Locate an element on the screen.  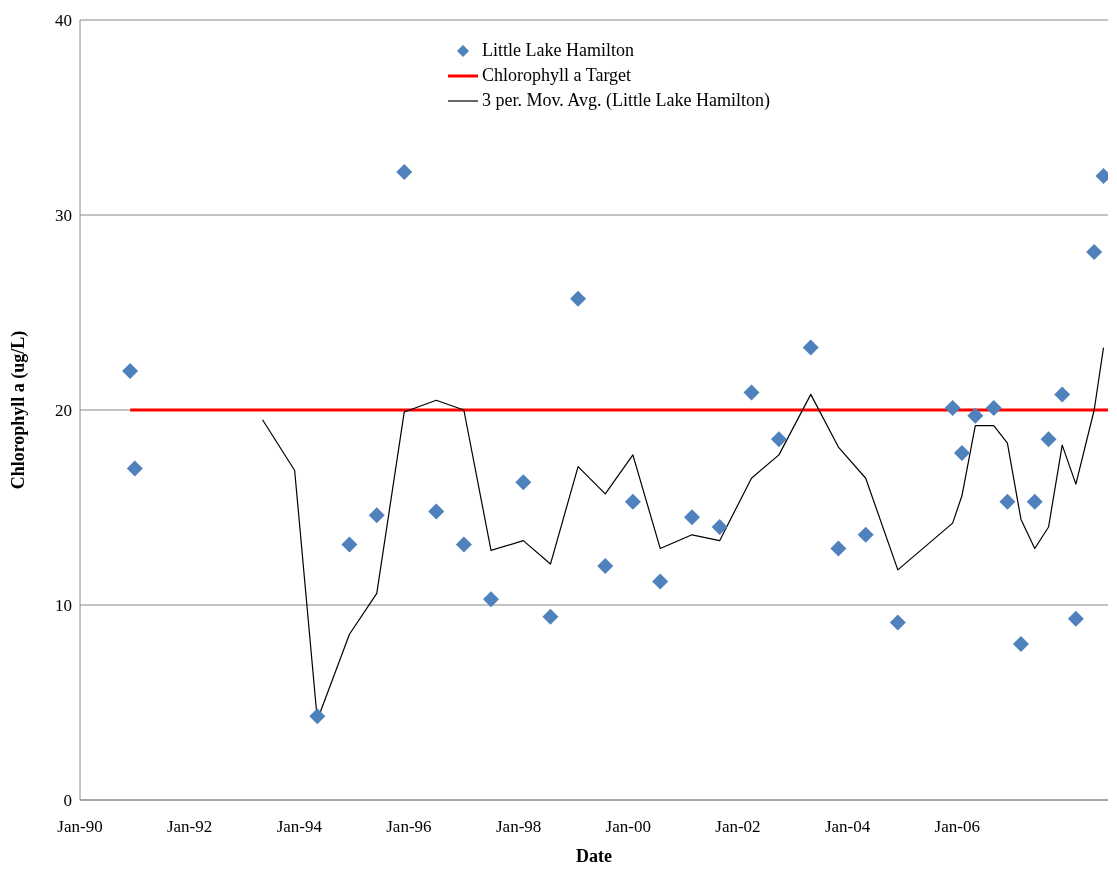
y-tick-label: 20 is located at coordinates (63, 411).